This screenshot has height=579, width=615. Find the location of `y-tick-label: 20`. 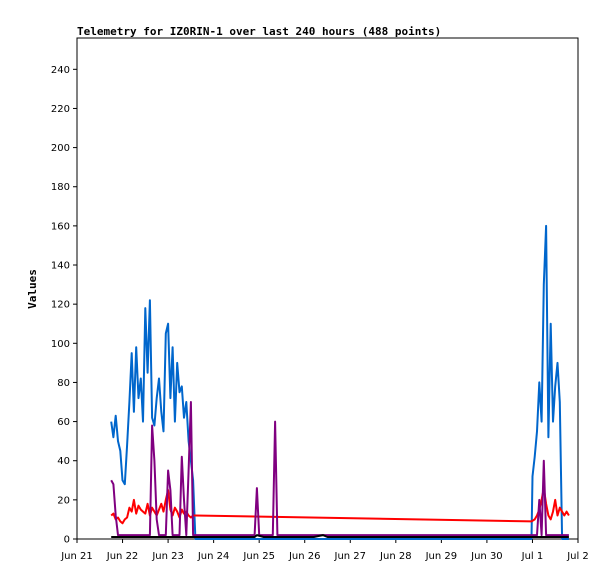

y-tick-label: 20 is located at coordinates (63, 500).